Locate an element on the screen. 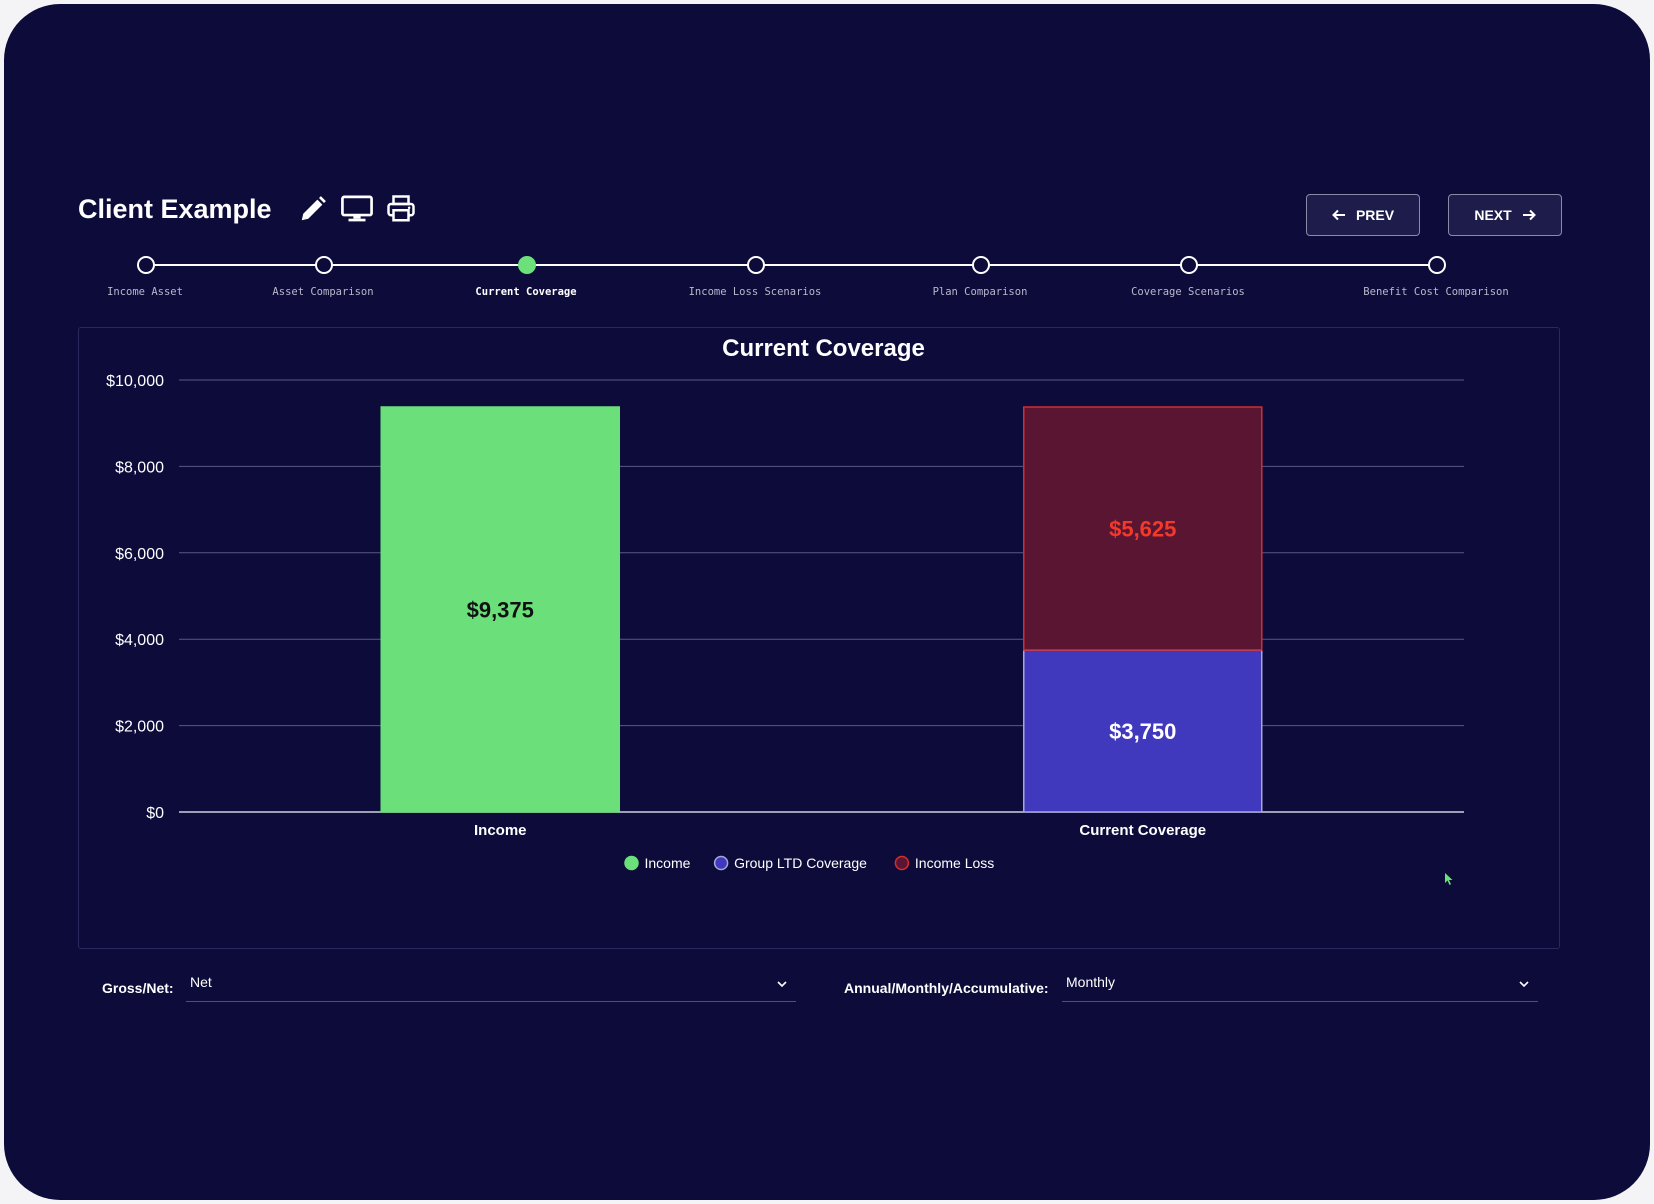  next-button: NEXT is located at coordinates (1505, 215).